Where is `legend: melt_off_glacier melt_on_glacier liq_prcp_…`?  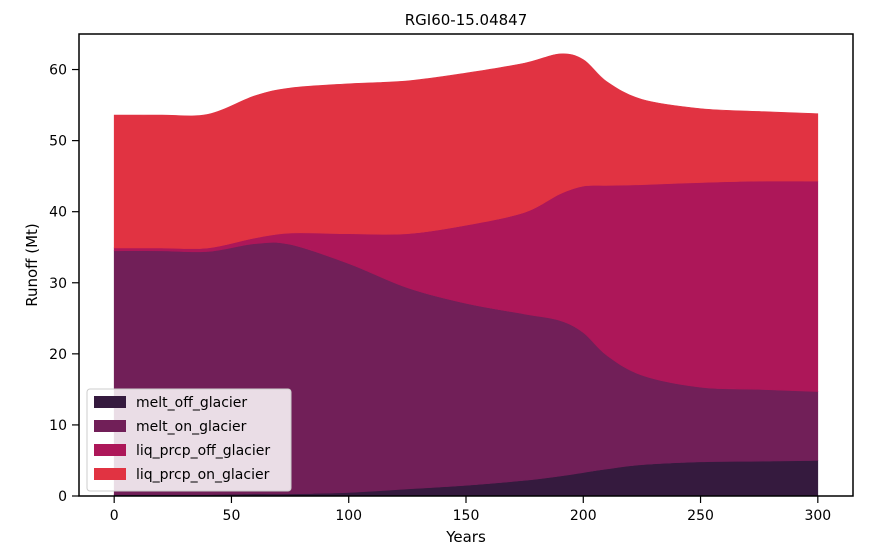
legend: melt_off_glacier melt_on_glacier liq_prcp_… is located at coordinates (189, 440).